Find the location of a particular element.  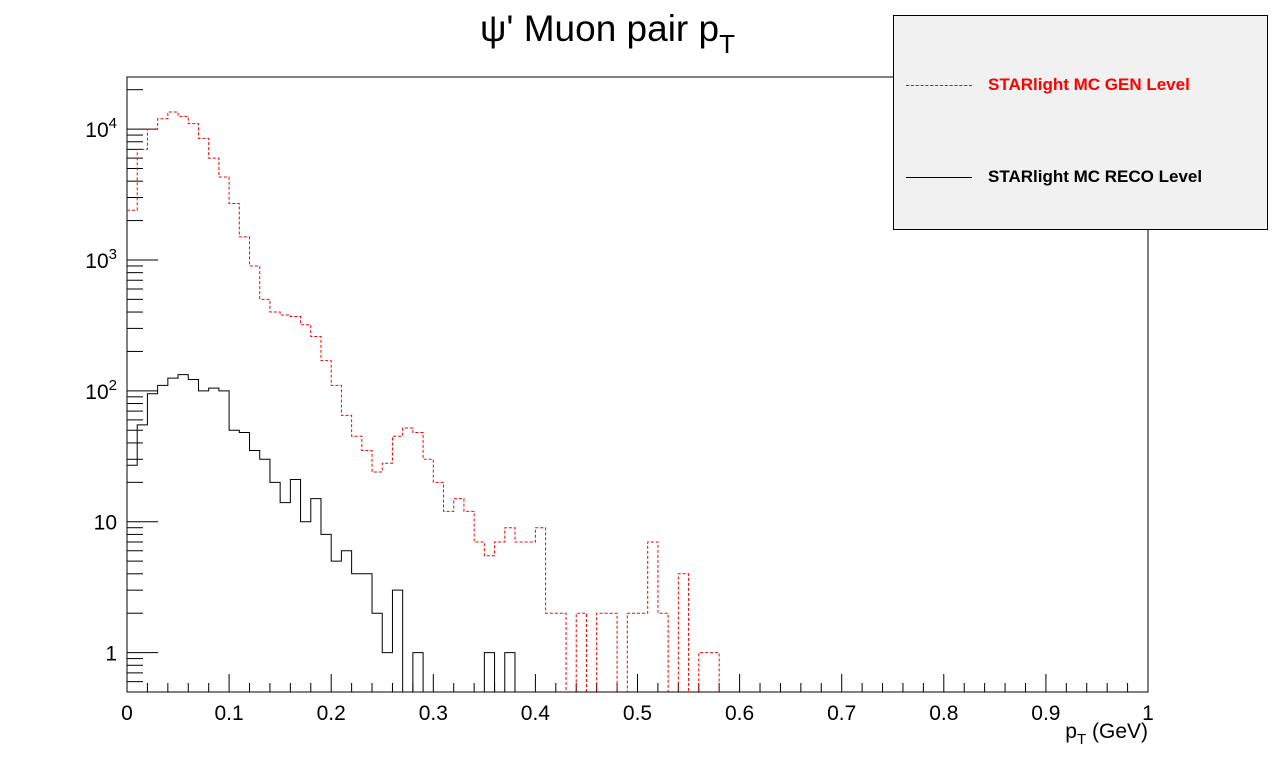

x-tick-label: 0 is located at coordinates (127, 713).